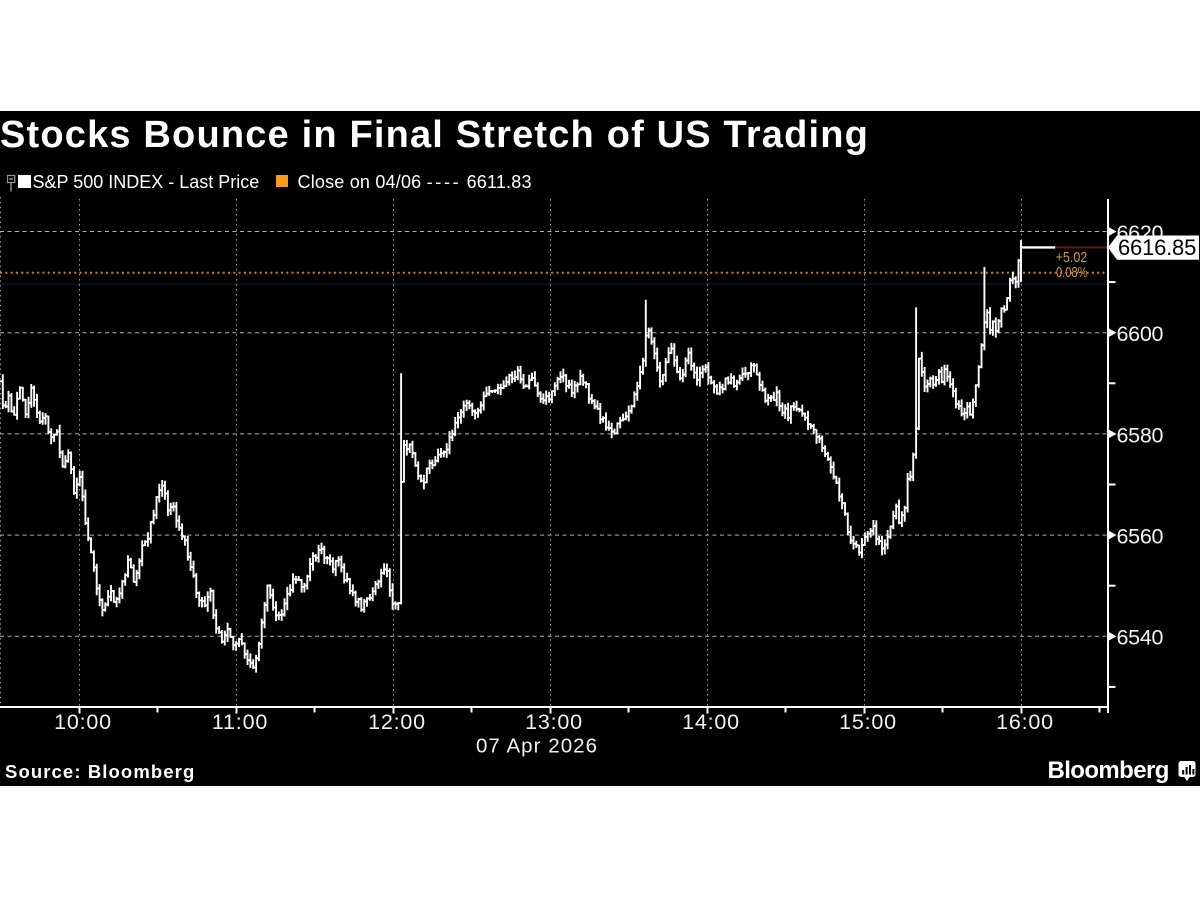  What do you see at coordinates (1072, 257) in the screenshot?
I see `svg-text: +5.02` at bounding box center [1072, 257].